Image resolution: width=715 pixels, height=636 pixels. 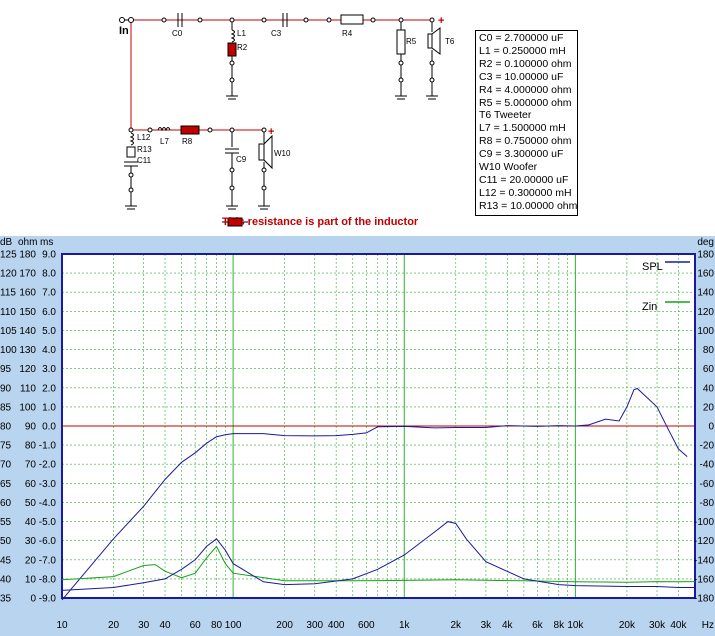 What do you see at coordinates (48, 599) in the screenshot?
I see `y-tick-ms: -9.0` at bounding box center [48, 599].